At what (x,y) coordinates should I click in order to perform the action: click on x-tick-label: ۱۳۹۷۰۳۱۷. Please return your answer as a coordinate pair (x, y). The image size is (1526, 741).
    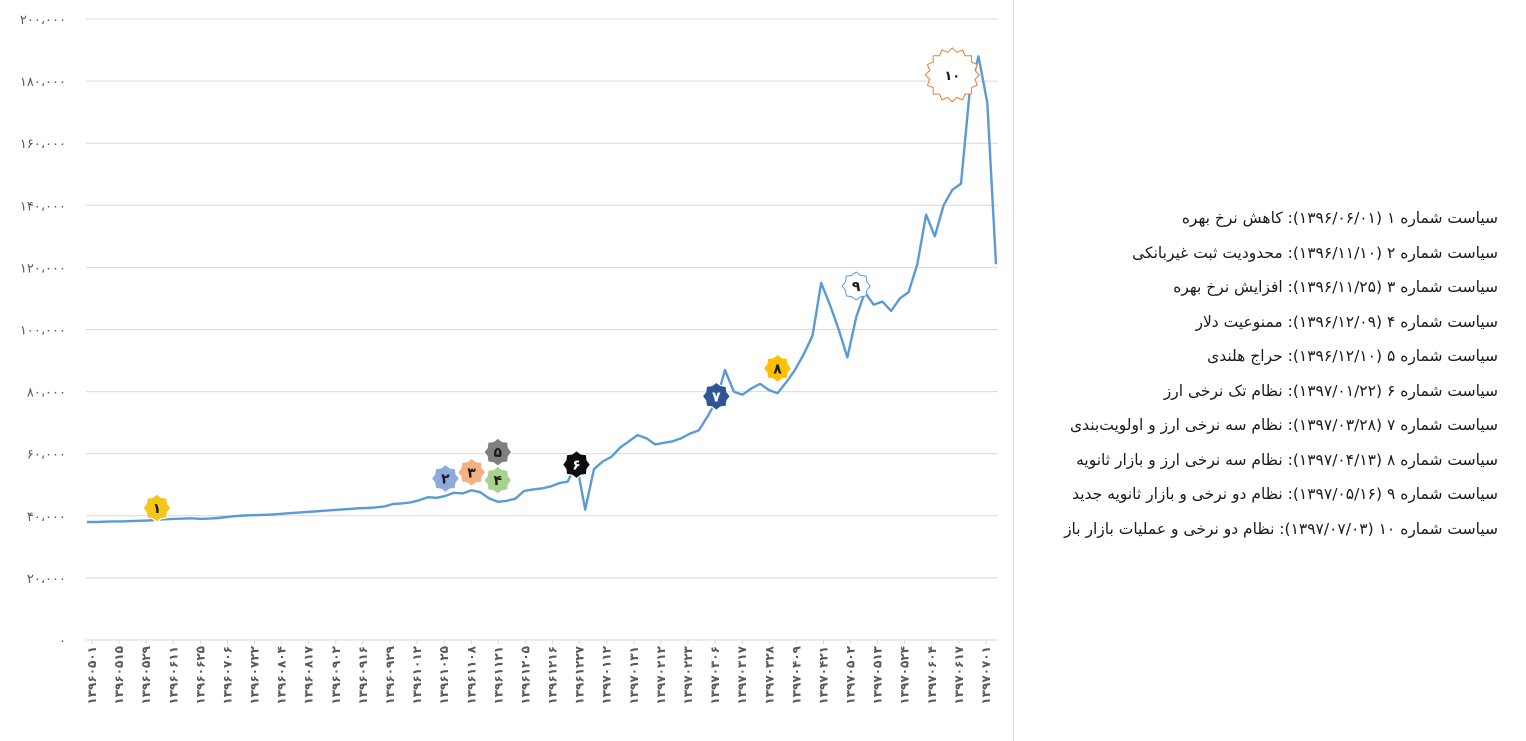
    Looking at the image, I should click on (742, 674).